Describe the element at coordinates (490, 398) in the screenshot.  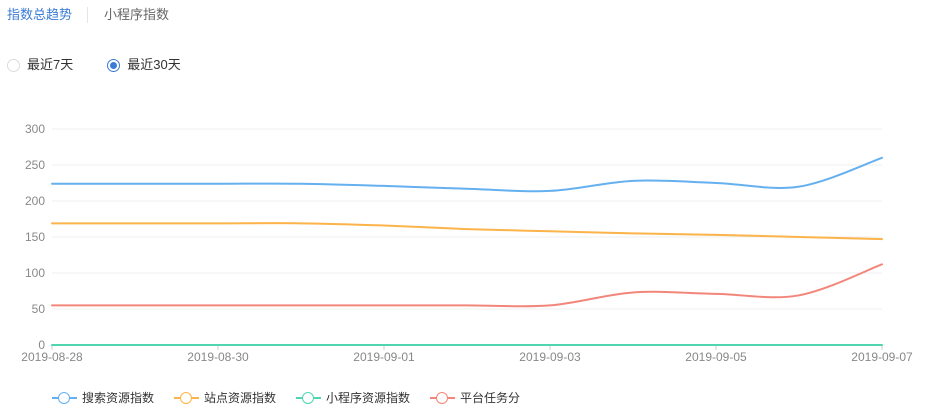
I see `legend-label: 平台任务分` at that location.